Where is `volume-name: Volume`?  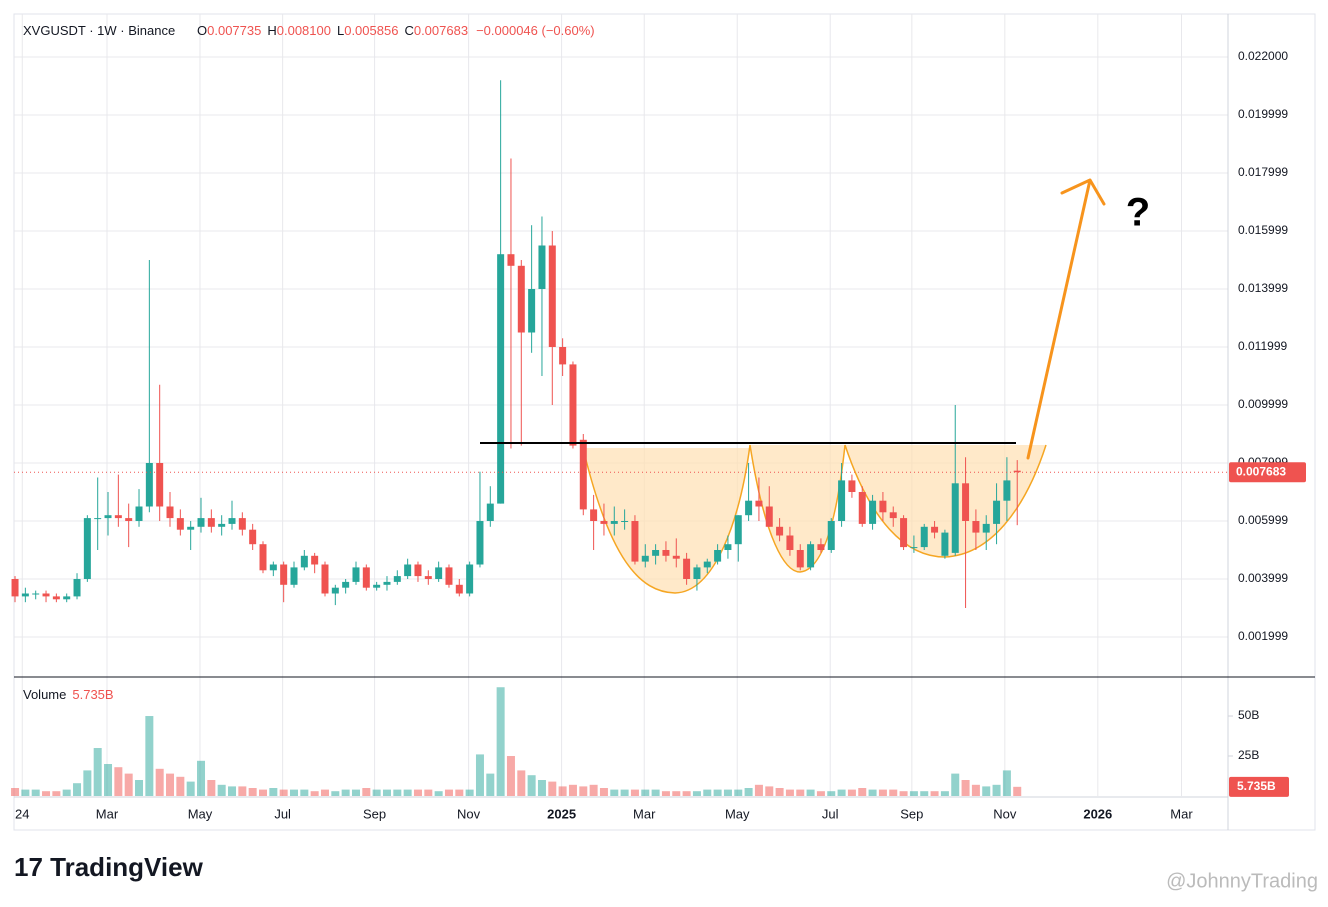 volume-name: Volume is located at coordinates (44, 694).